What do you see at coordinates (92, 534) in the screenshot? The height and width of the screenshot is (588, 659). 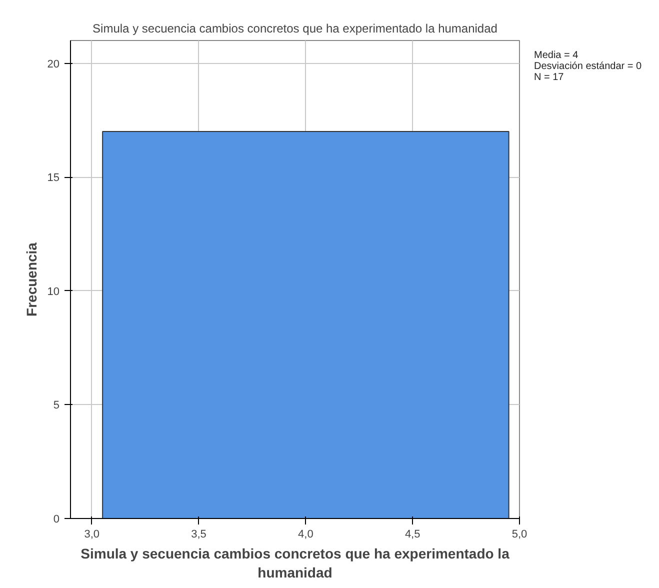 I see `x-tick-label: 3,0` at bounding box center [92, 534].